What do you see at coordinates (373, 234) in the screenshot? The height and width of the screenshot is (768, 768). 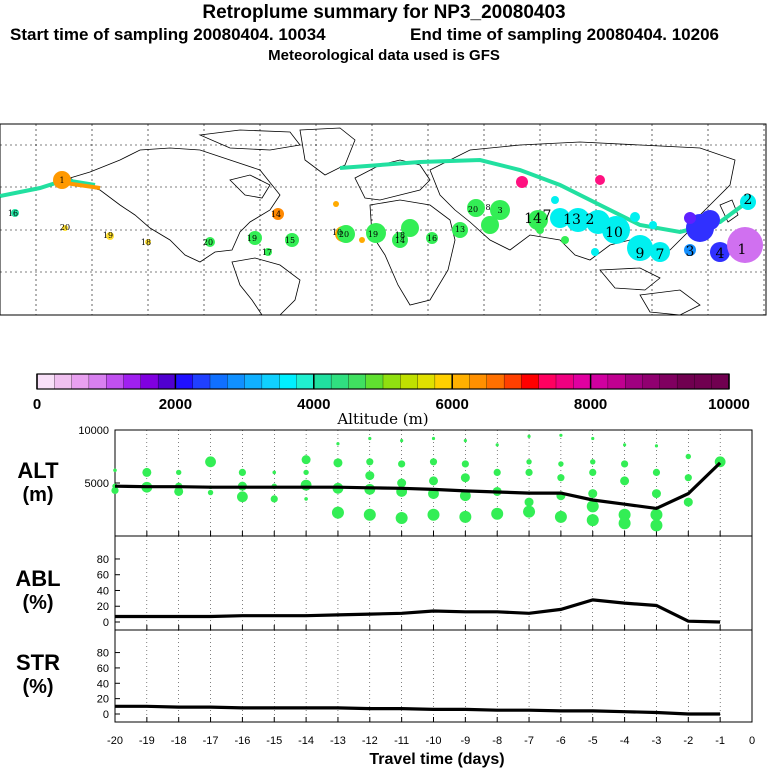 I see `plume-day-label: 19` at bounding box center [373, 234].